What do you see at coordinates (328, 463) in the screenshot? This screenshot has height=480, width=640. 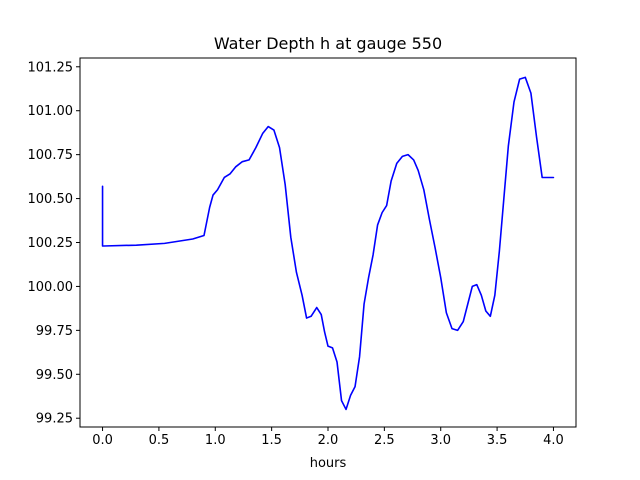 I see `x-axis-label: hours` at bounding box center [328, 463].